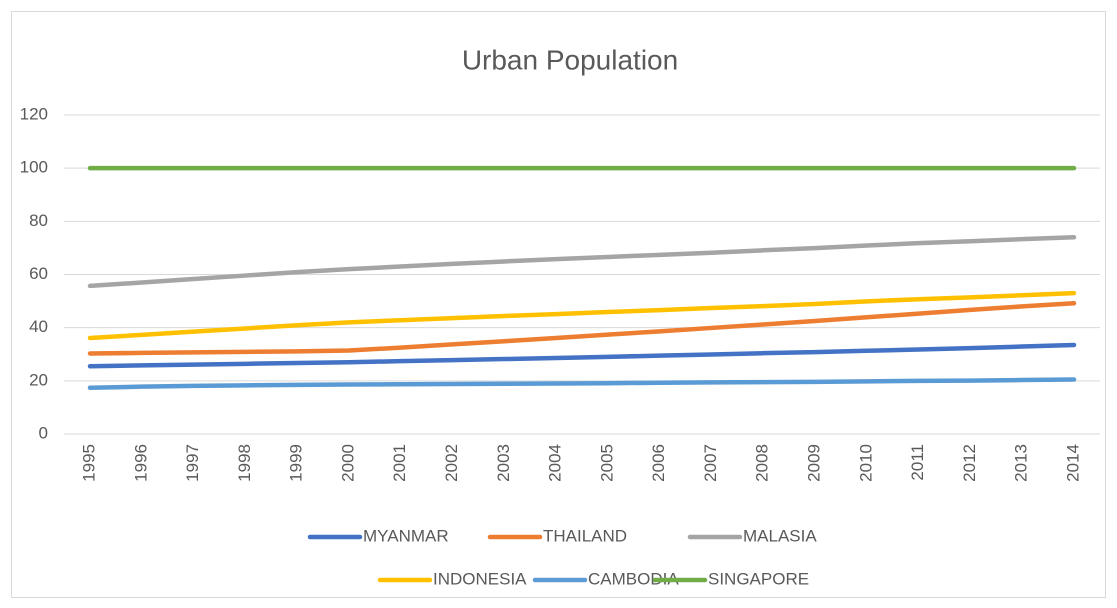 This screenshot has width=1117, height=608. I want to click on y-tick-label: 60, so click(38, 273).